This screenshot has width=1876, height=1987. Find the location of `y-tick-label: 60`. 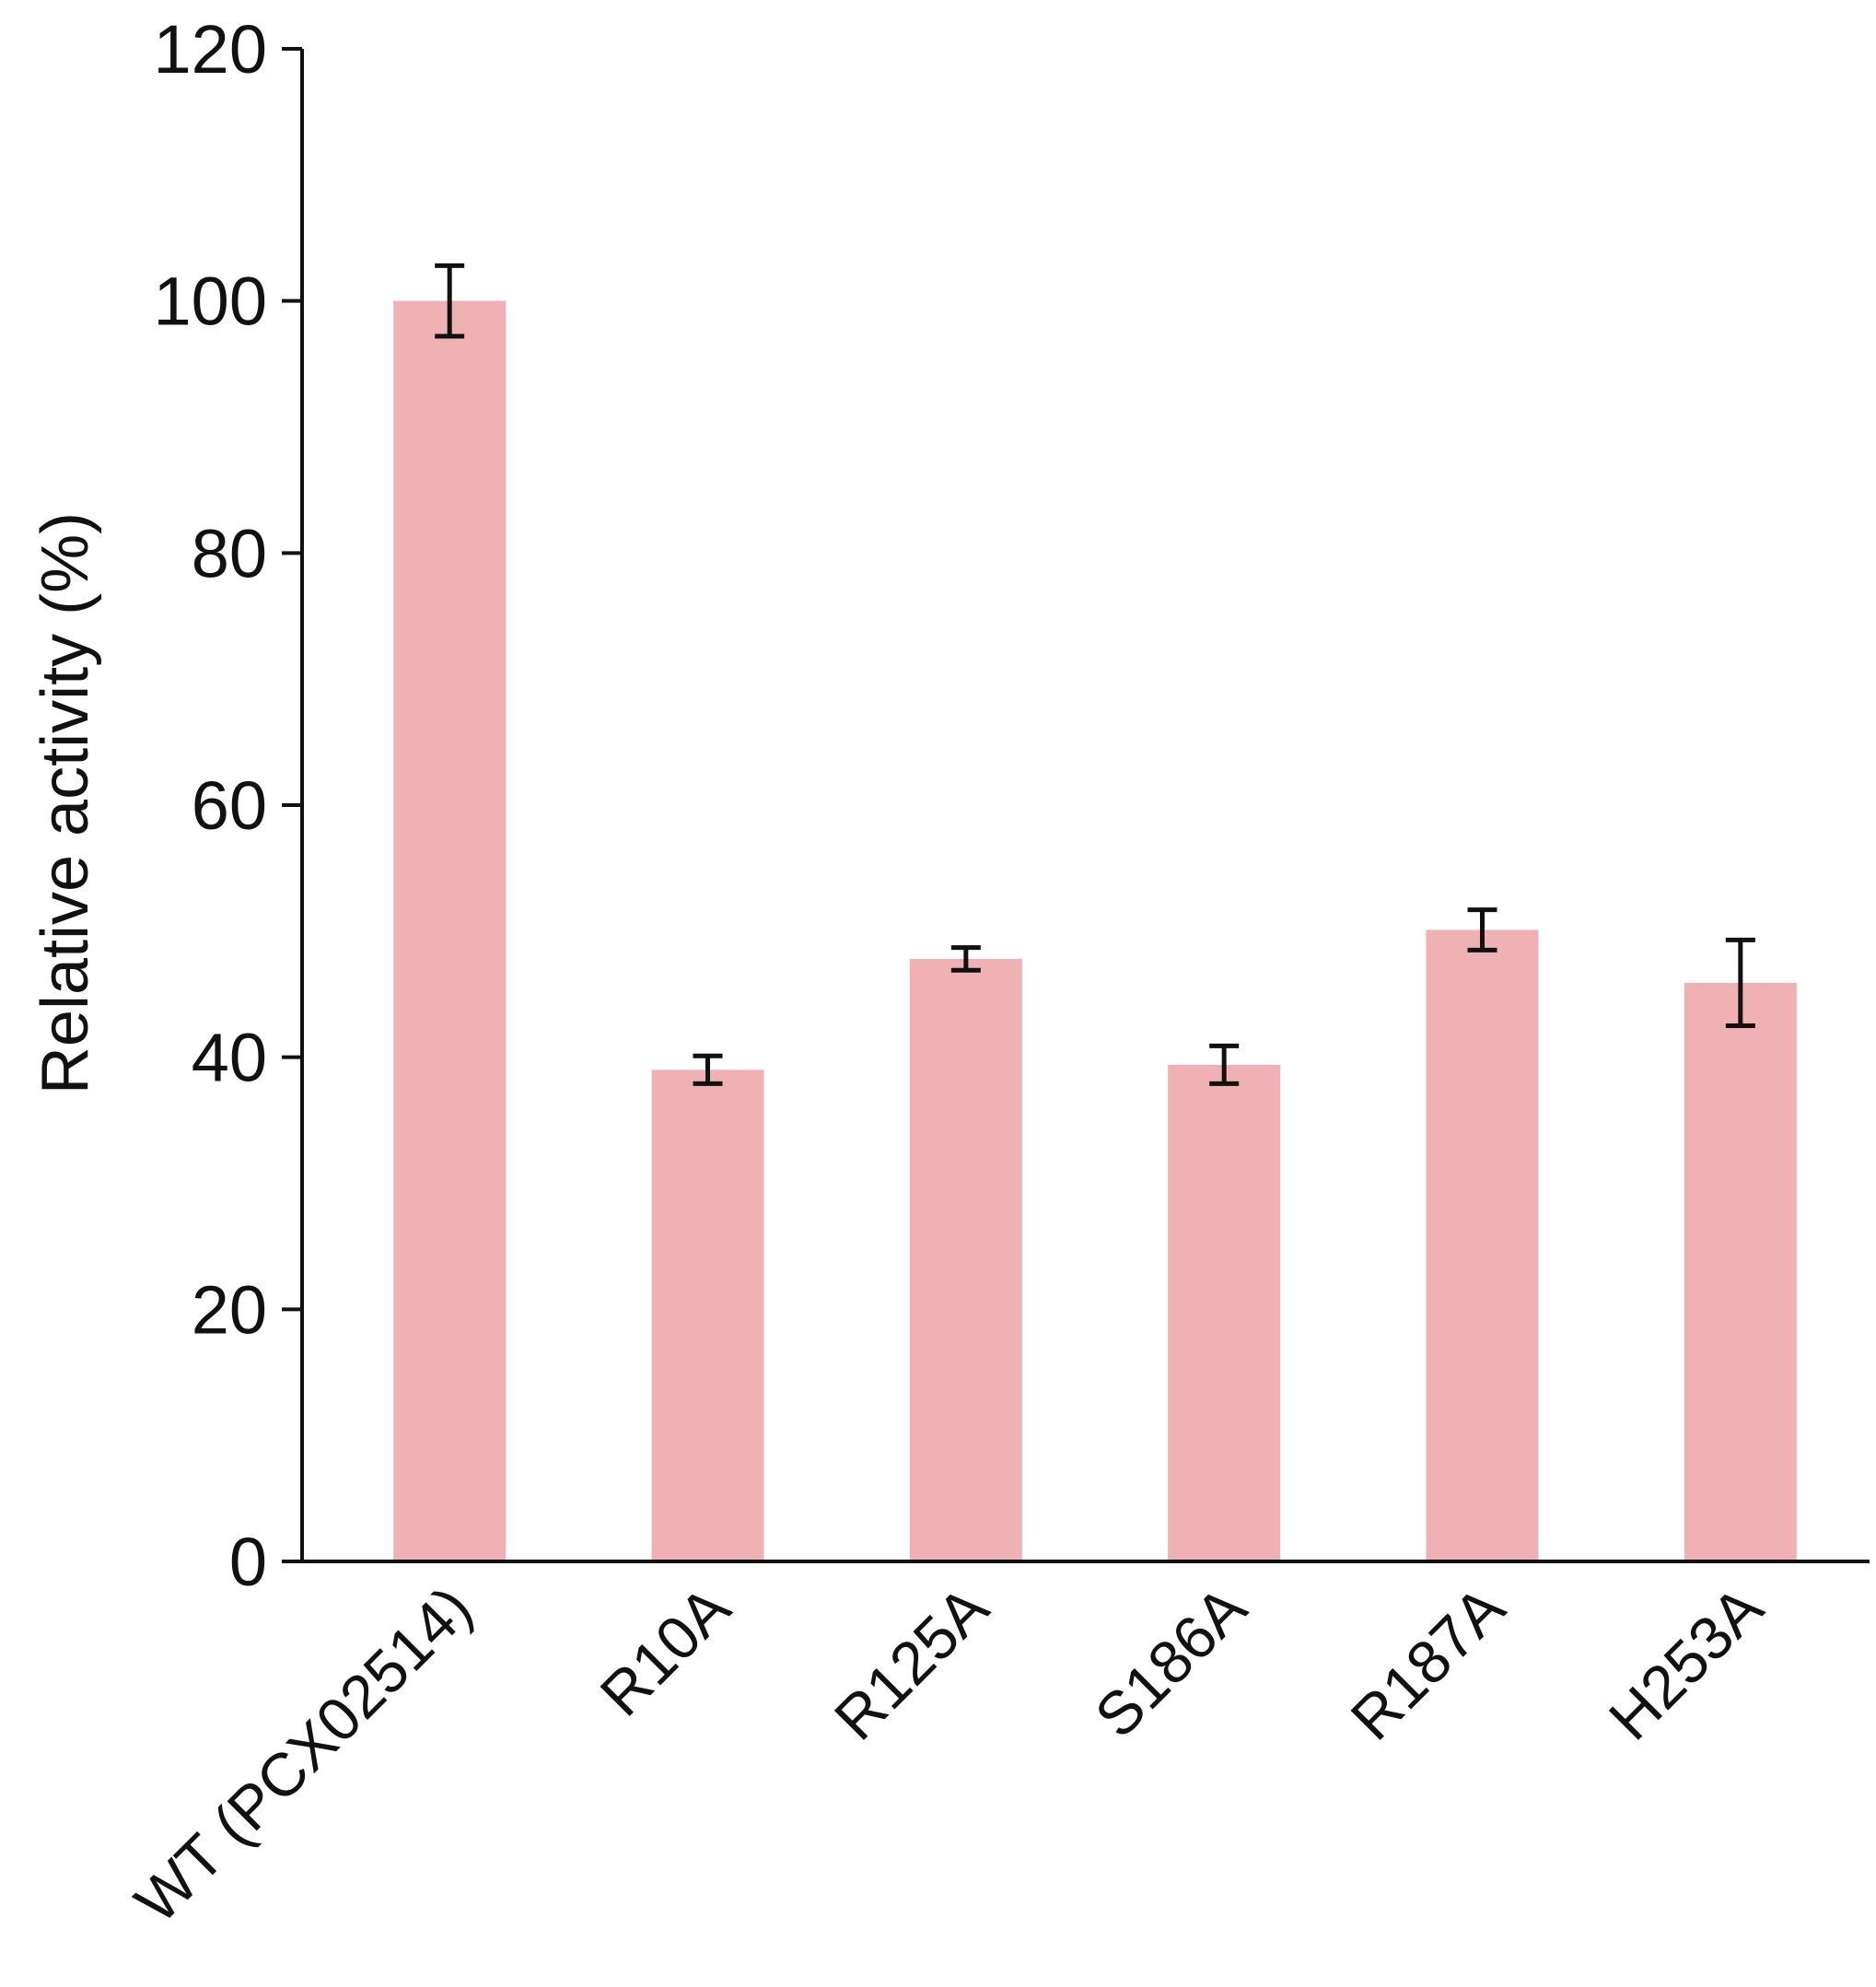

y-tick-label: 60 is located at coordinates (229, 806).